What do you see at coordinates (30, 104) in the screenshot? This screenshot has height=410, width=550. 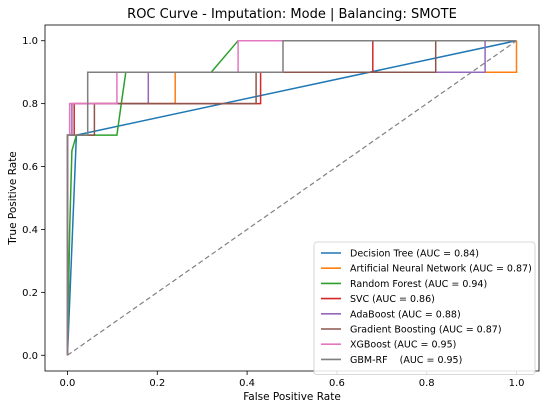 I see `y-tick-label: 0.8` at bounding box center [30, 104].